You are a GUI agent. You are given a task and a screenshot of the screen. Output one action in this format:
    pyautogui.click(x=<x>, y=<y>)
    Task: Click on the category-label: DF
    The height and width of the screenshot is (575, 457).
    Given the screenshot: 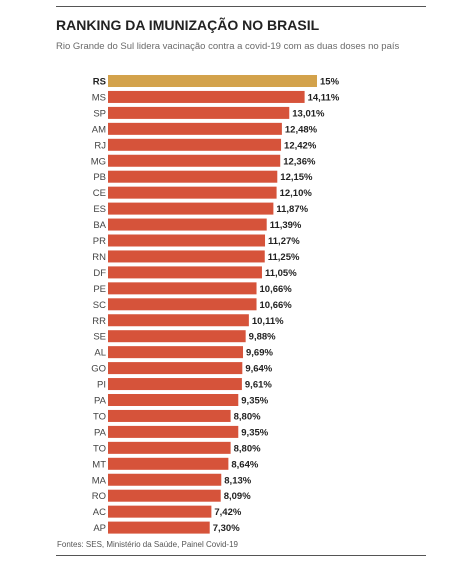 What is the action you would take?
    pyautogui.click(x=99, y=273)
    